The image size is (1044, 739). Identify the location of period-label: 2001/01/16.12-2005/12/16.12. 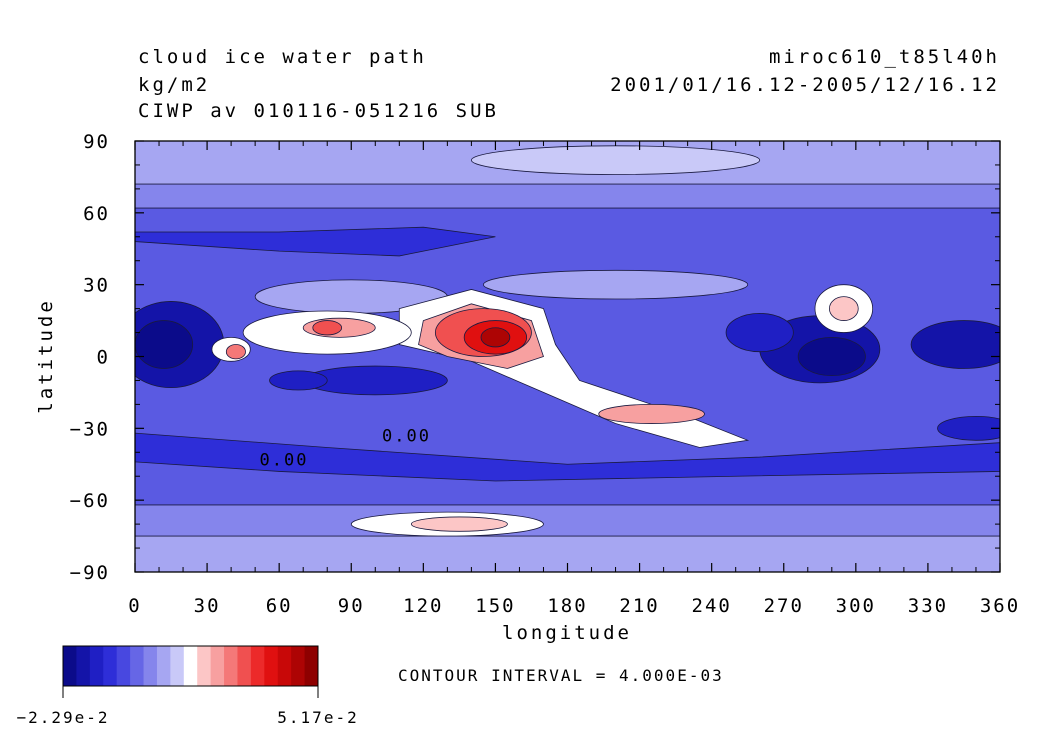
(805, 85).